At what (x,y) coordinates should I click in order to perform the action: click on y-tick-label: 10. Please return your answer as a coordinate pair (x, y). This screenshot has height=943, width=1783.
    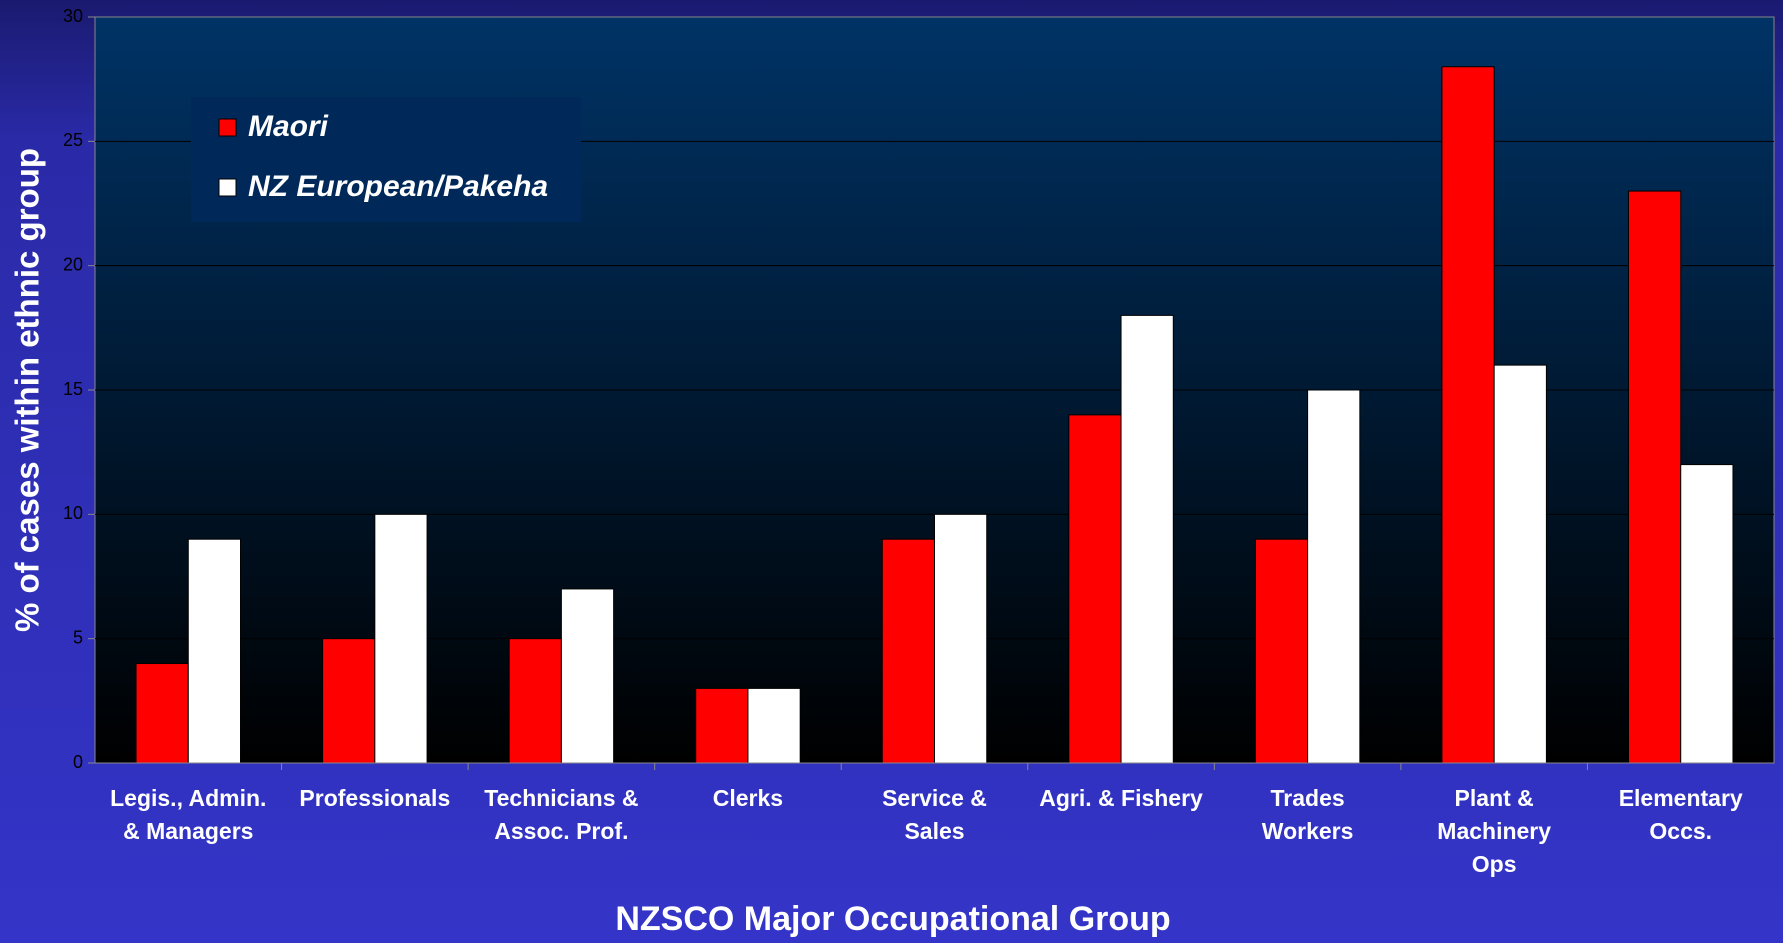
    Looking at the image, I should click on (73, 513).